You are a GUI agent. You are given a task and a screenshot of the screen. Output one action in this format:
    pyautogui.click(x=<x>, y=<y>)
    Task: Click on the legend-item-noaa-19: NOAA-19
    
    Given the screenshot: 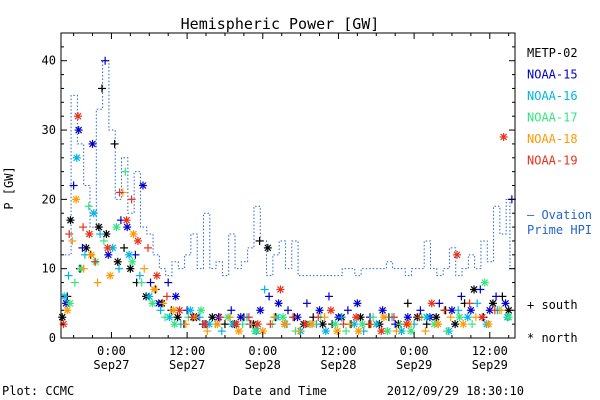 What is the action you would take?
    pyautogui.click(x=552, y=161)
    